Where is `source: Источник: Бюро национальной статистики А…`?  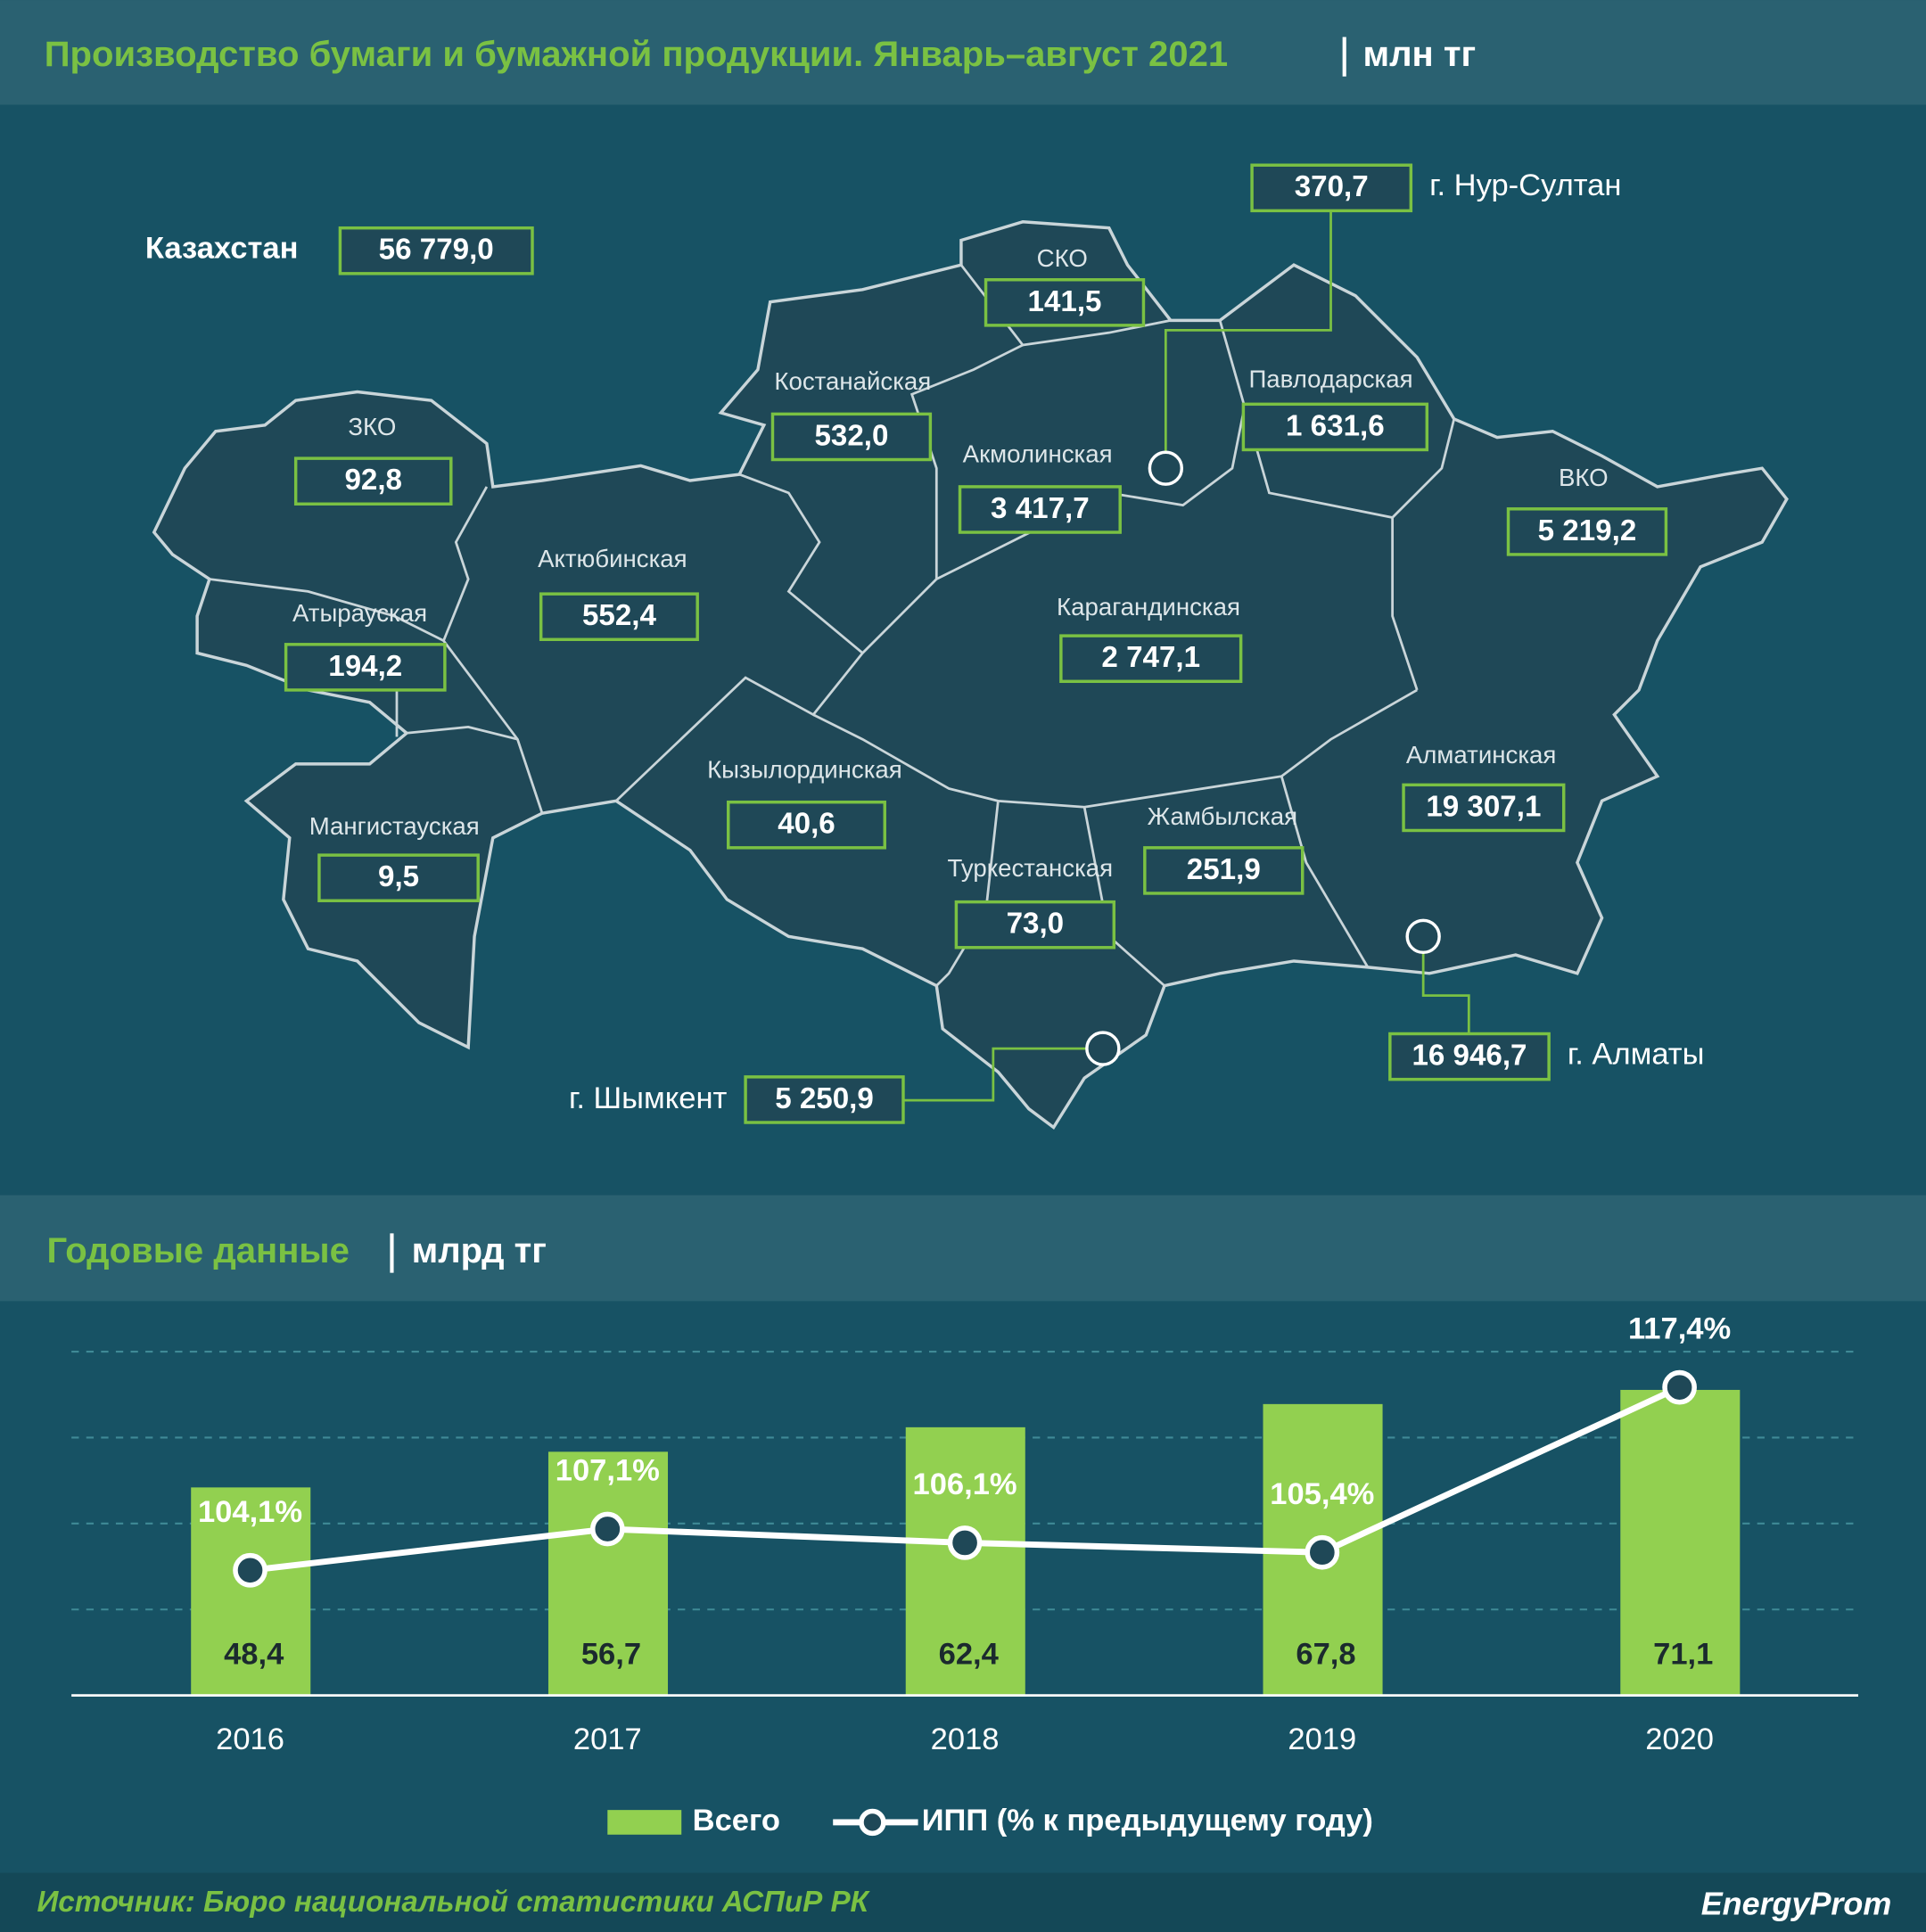
source: Источник: Бюро национальной статистики А… is located at coordinates (453, 1902).